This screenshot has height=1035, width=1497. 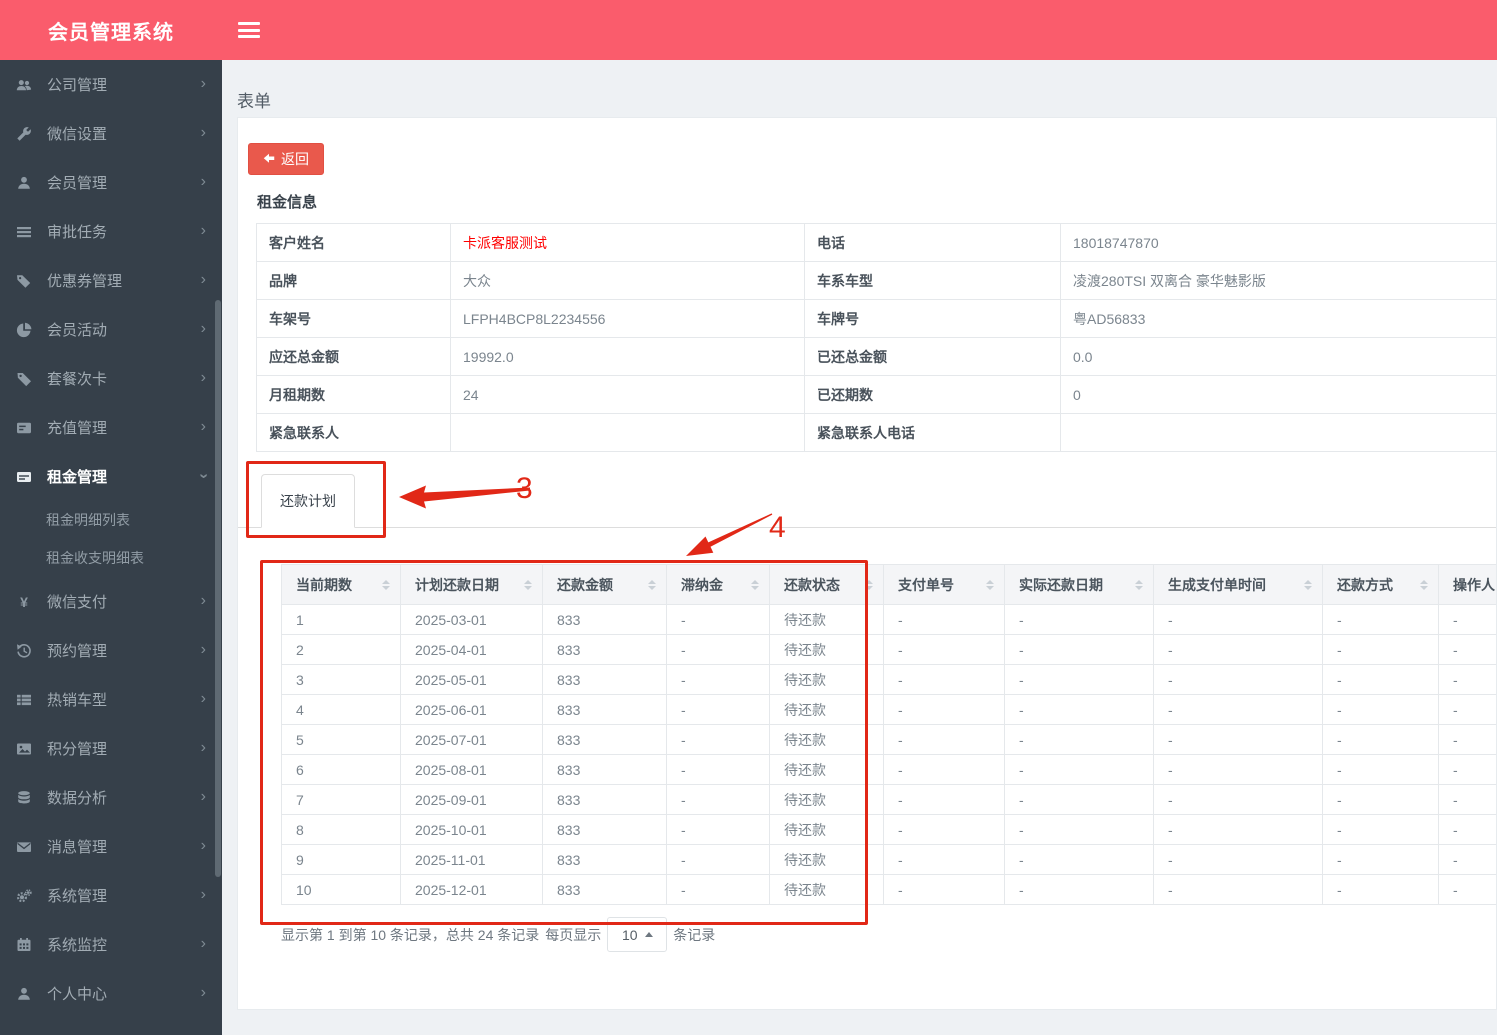 I want to click on plan-table-row: 10 2025-12-01 833- 待还款 - - - - -, so click(x=888, y=889).